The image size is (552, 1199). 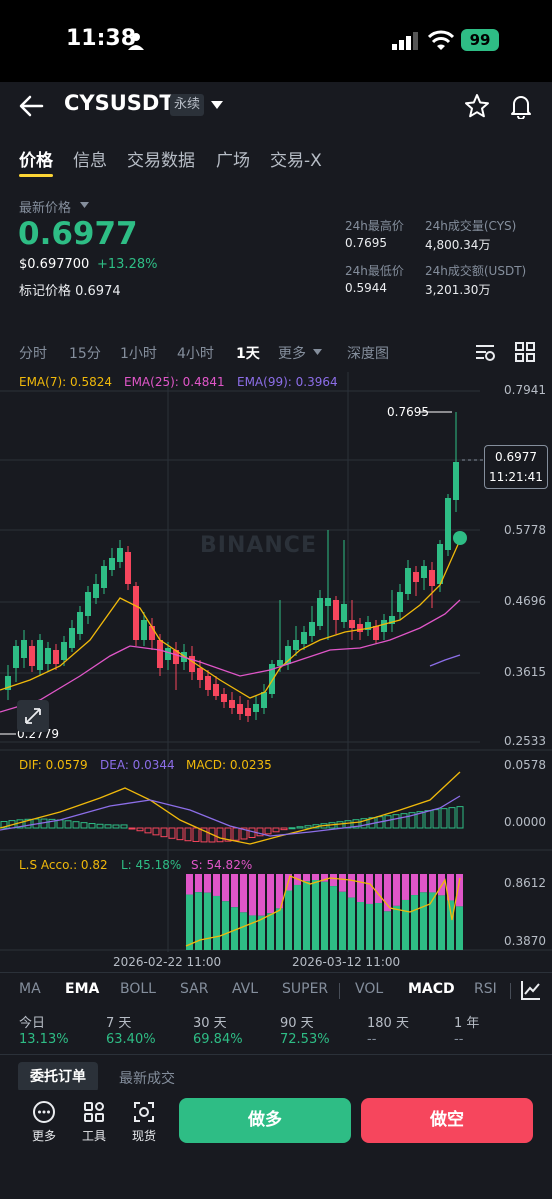 I want to click on status-time: 11:38, so click(x=101, y=38).